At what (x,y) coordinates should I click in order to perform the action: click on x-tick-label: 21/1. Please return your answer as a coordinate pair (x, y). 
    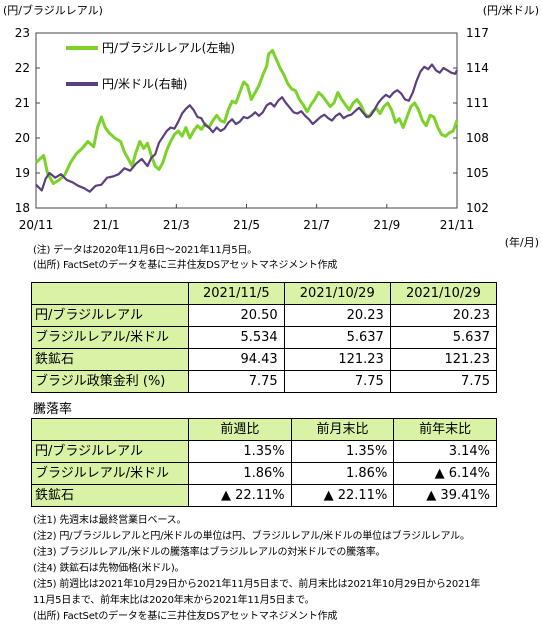
    Looking at the image, I should click on (106, 225).